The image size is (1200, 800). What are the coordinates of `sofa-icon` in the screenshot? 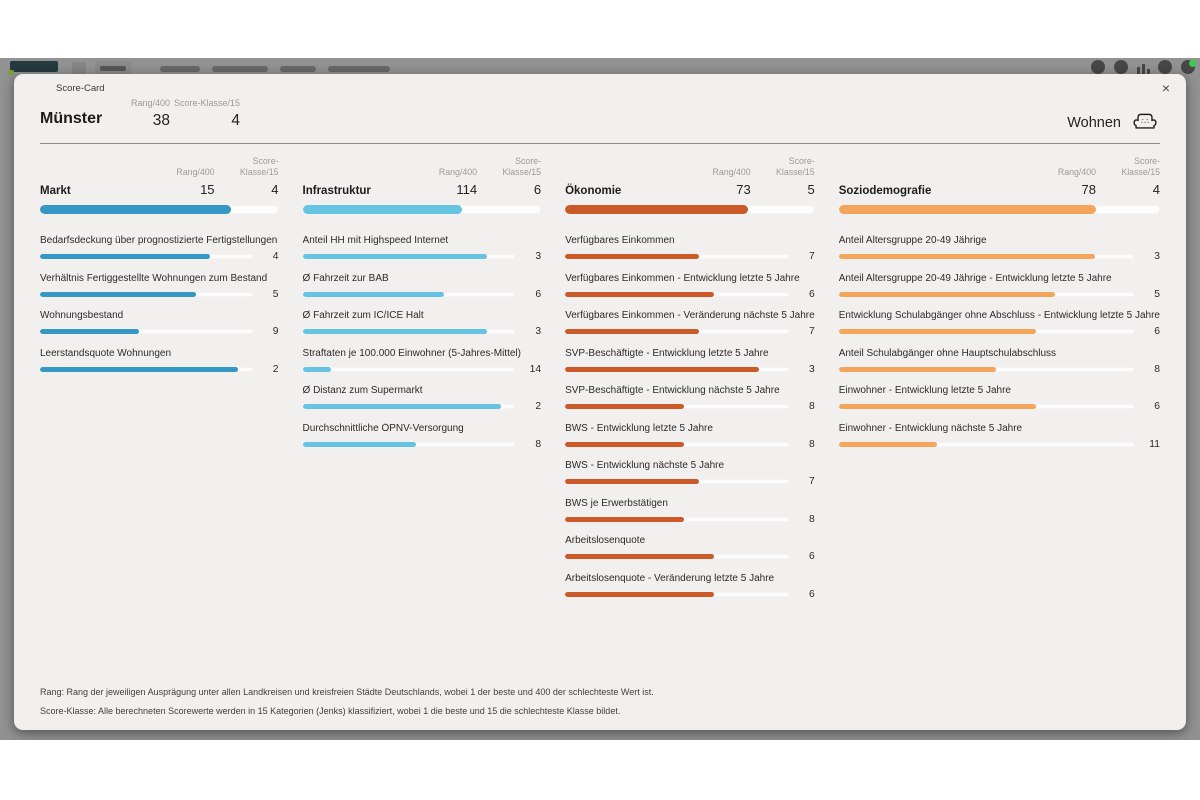 It's located at (1145, 123).